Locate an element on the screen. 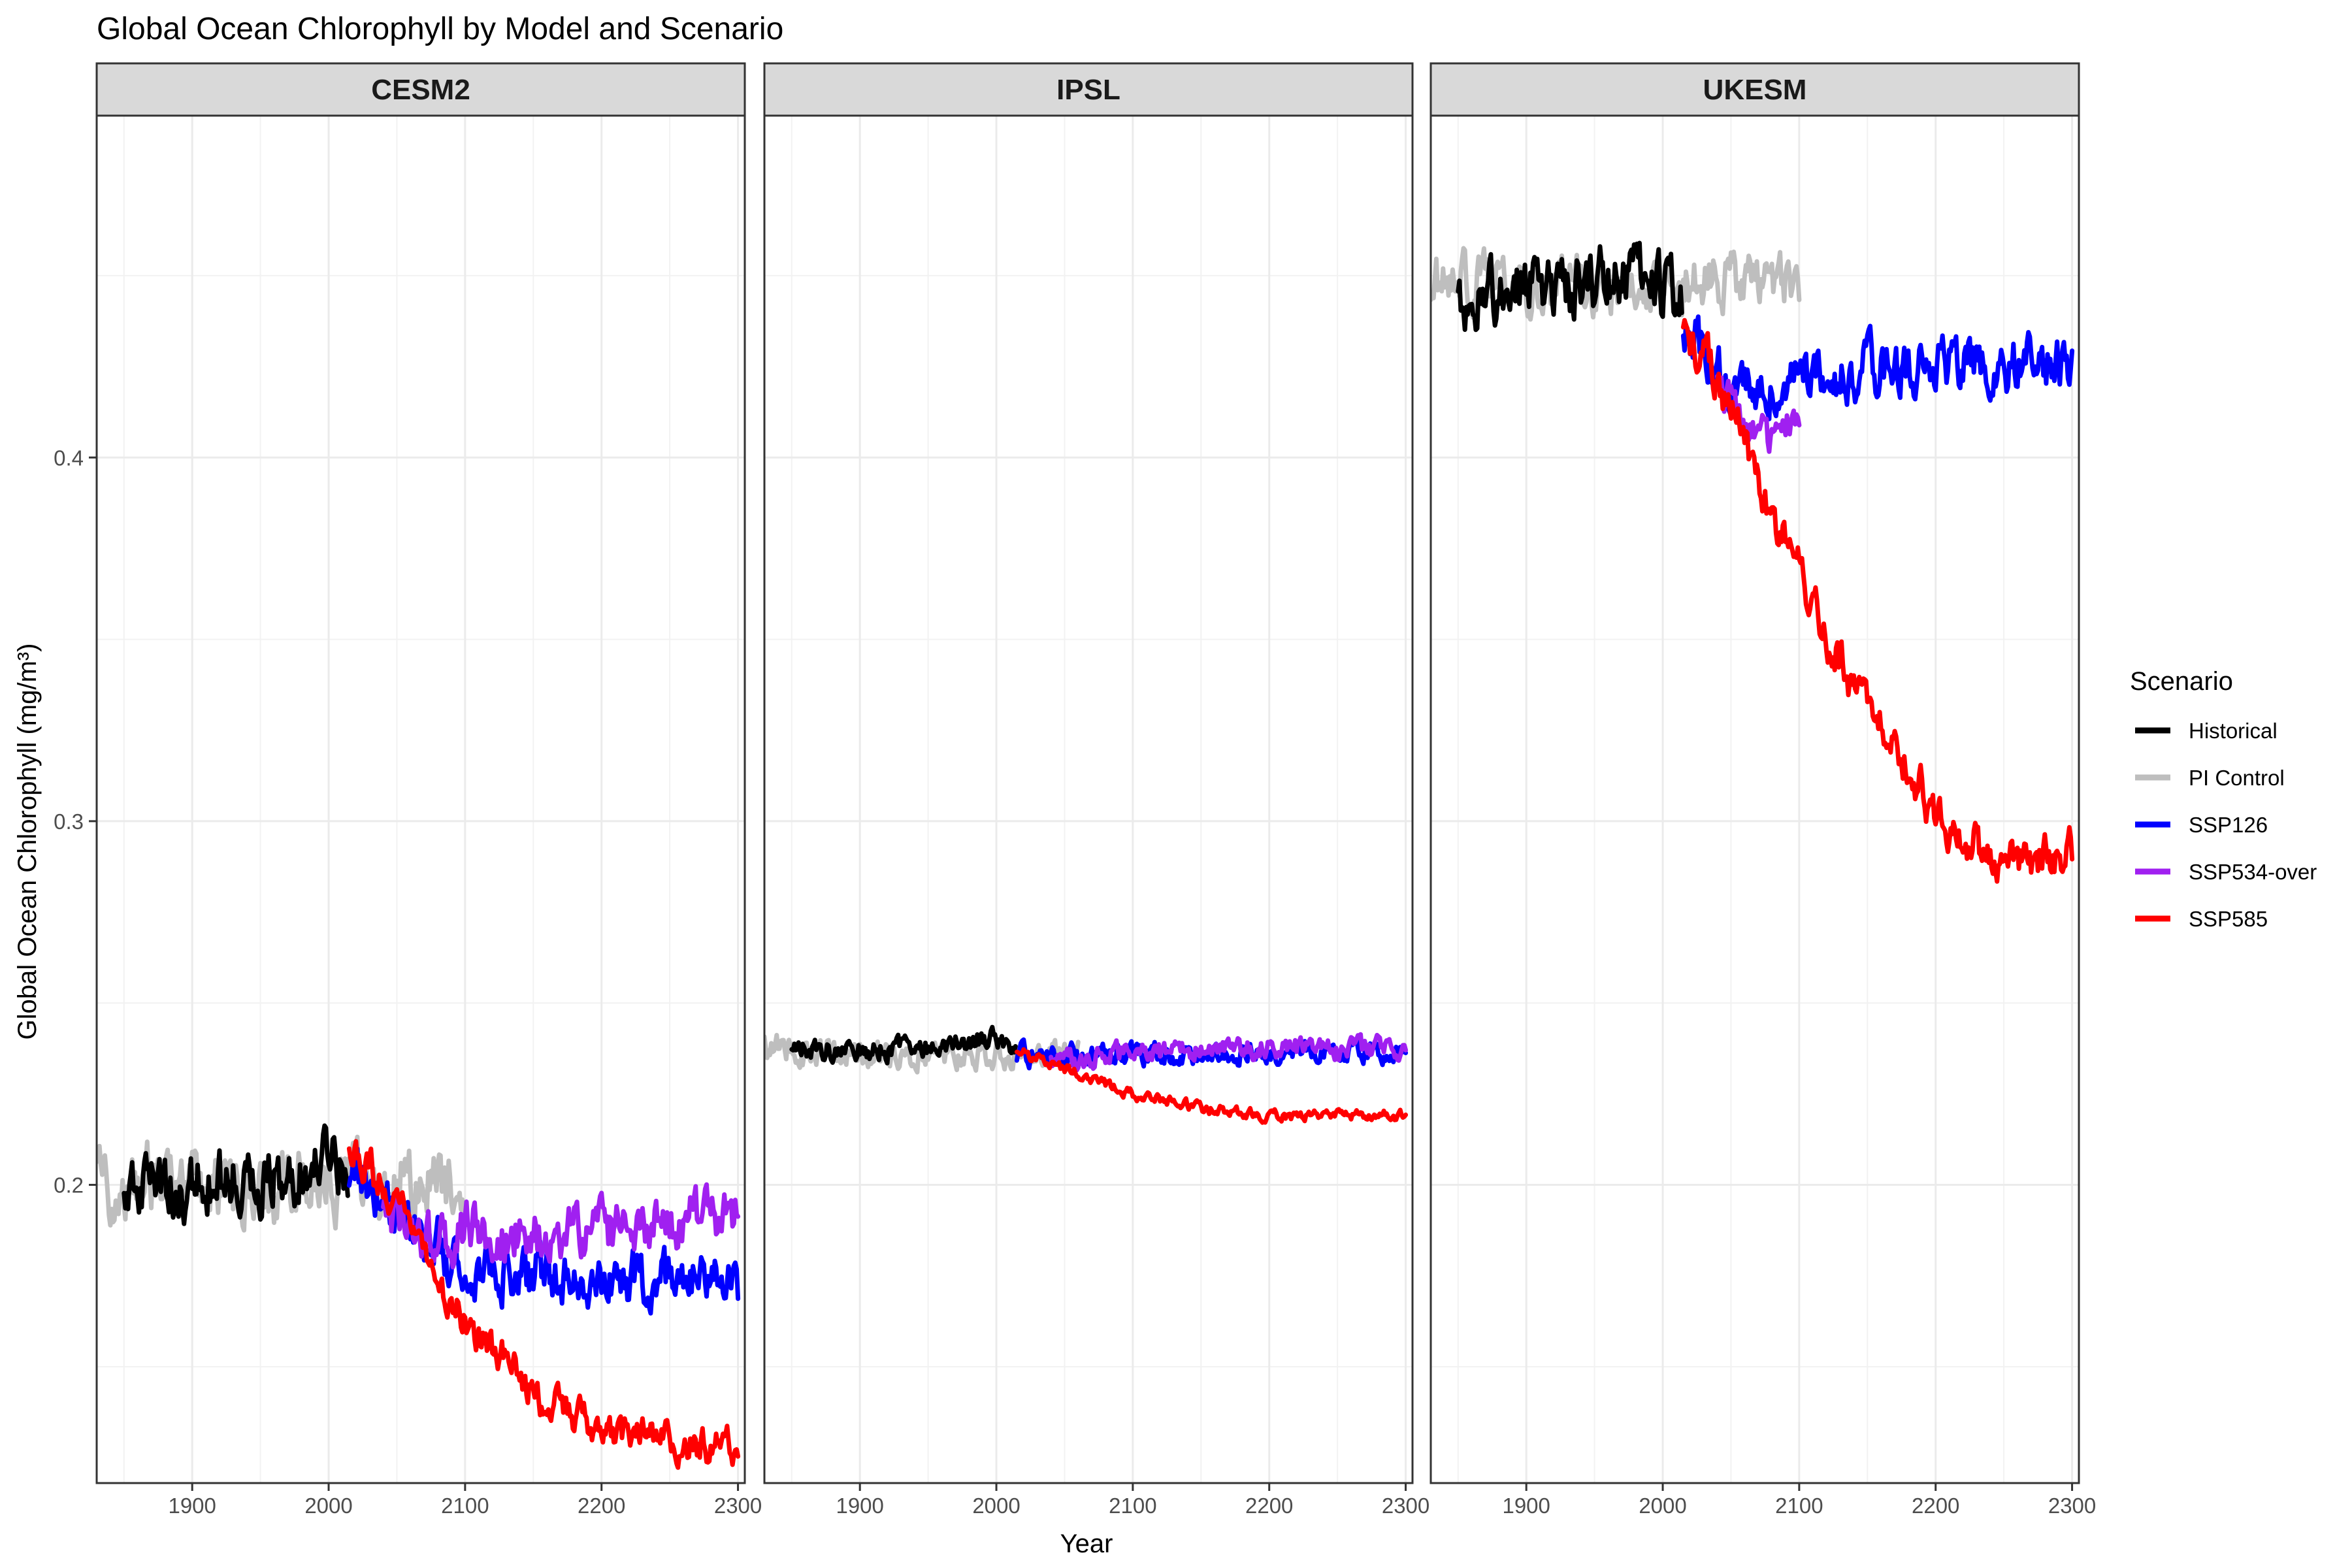 This screenshot has height=1568, width=2352. legend-label: SSP126 is located at coordinates (2228, 825).